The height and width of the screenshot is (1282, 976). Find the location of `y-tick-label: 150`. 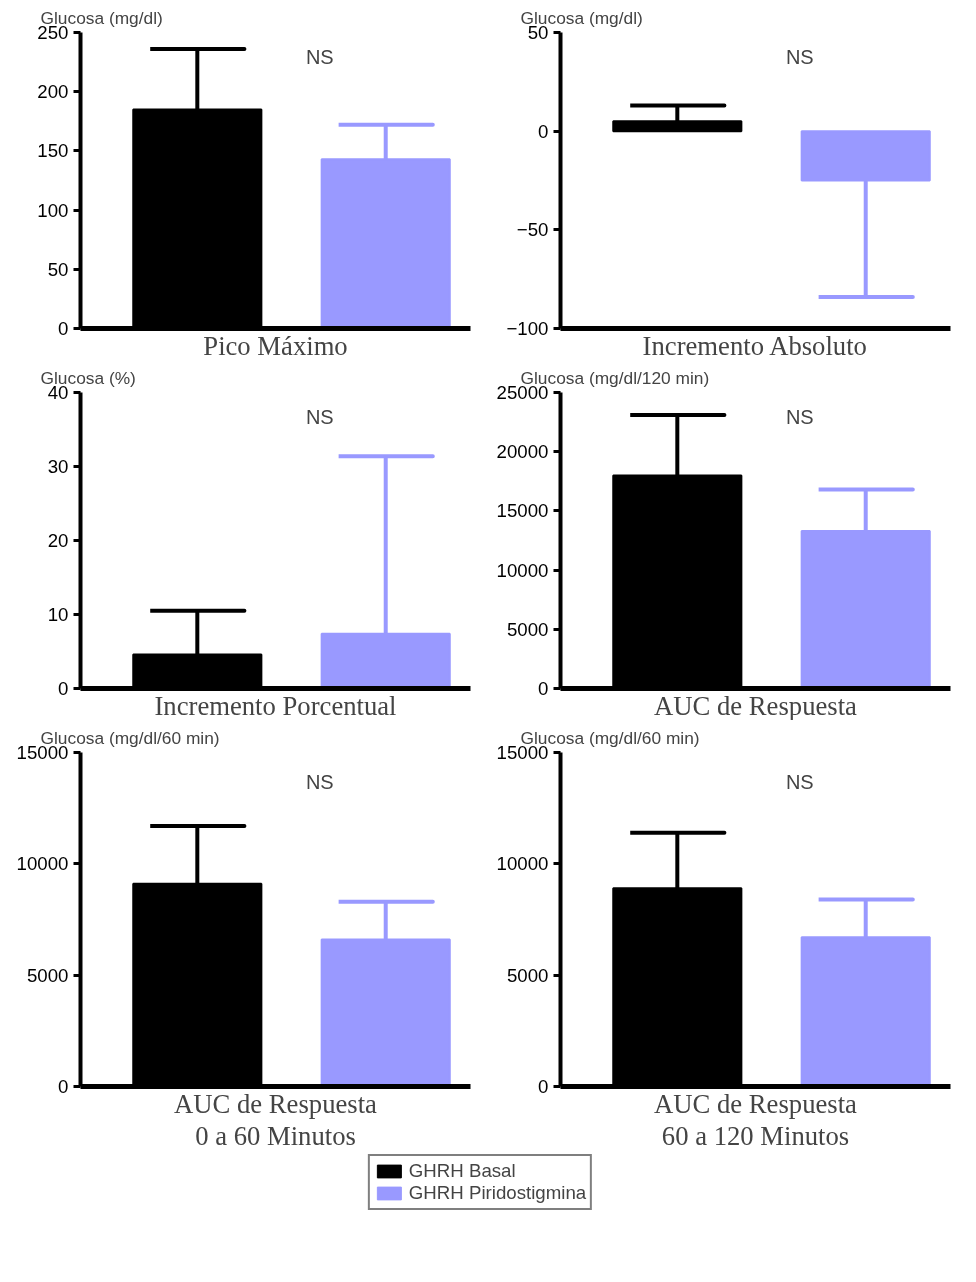

y-tick-label: 150 is located at coordinates (53, 151).